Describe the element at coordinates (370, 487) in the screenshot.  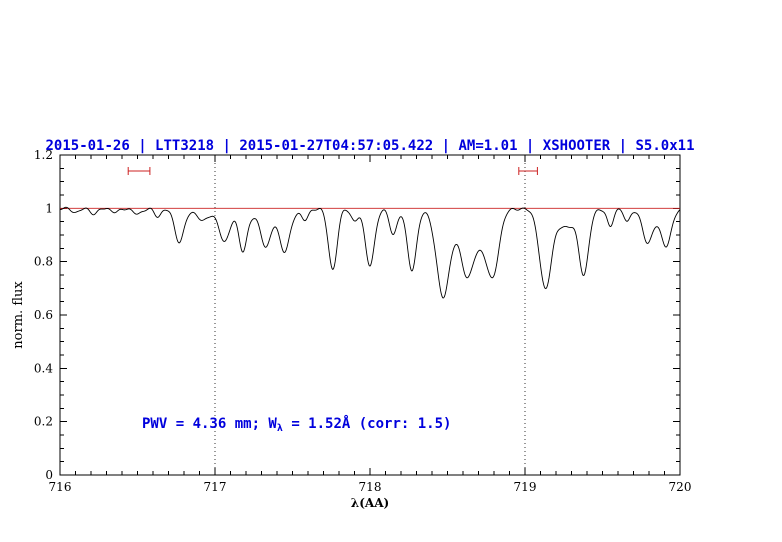
I see `x-tick-label: 718` at that location.